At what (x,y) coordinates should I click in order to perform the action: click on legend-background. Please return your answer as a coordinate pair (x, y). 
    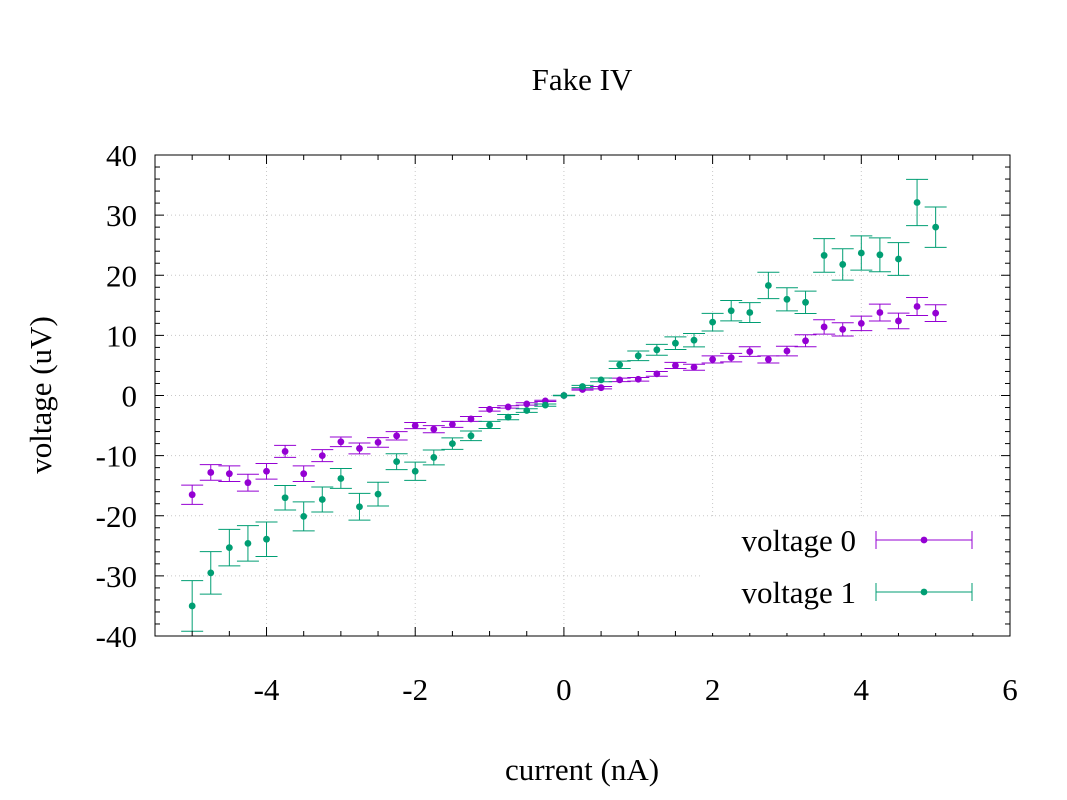
    Looking at the image, I should click on (852, 575).